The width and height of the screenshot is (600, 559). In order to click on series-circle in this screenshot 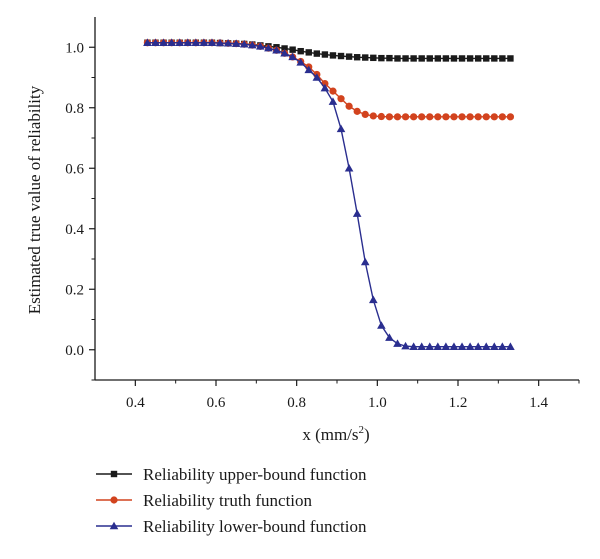, I will do `click(329, 80)`.